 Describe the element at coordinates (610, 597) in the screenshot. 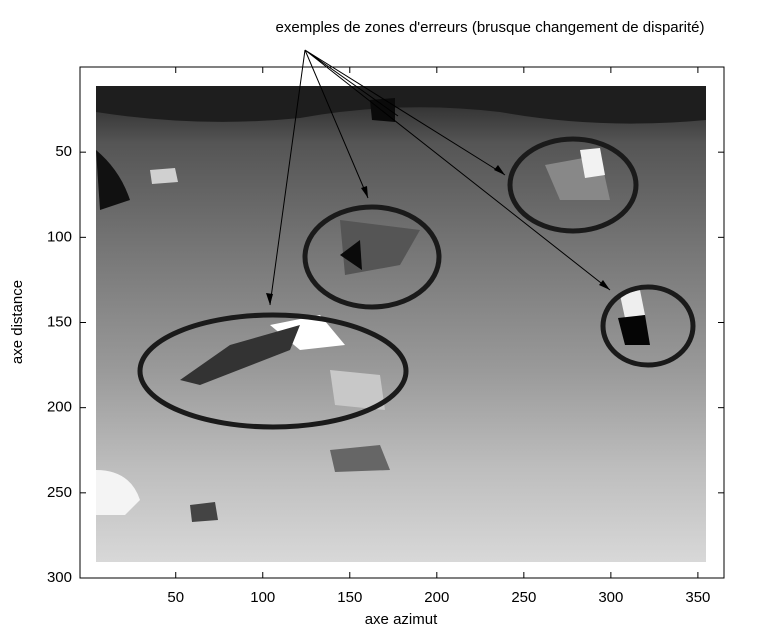

I see `x-tick-label: 300` at that location.